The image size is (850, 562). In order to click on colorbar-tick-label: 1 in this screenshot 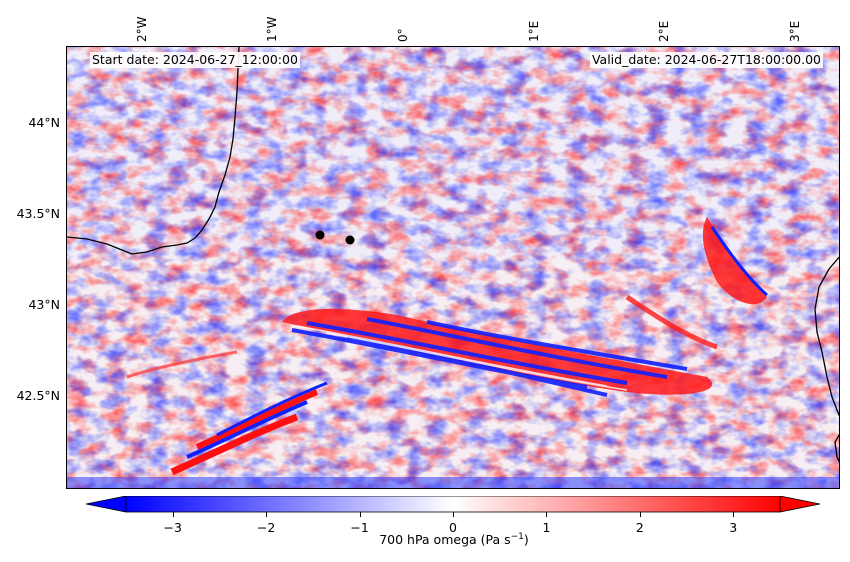, I will do `click(546, 527)`.